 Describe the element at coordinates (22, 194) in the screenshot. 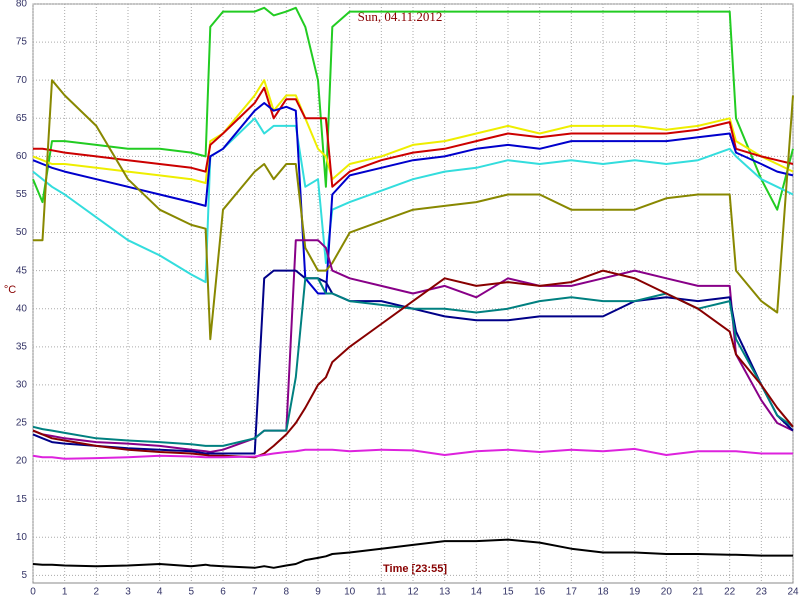

I see `y-tick-label: 55` at that location.